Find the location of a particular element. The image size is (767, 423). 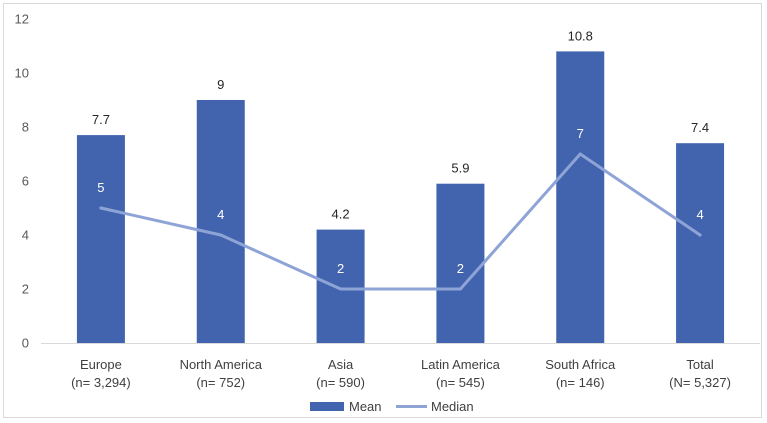

y-tick-label: 2 is located at coordinates (25, 289).